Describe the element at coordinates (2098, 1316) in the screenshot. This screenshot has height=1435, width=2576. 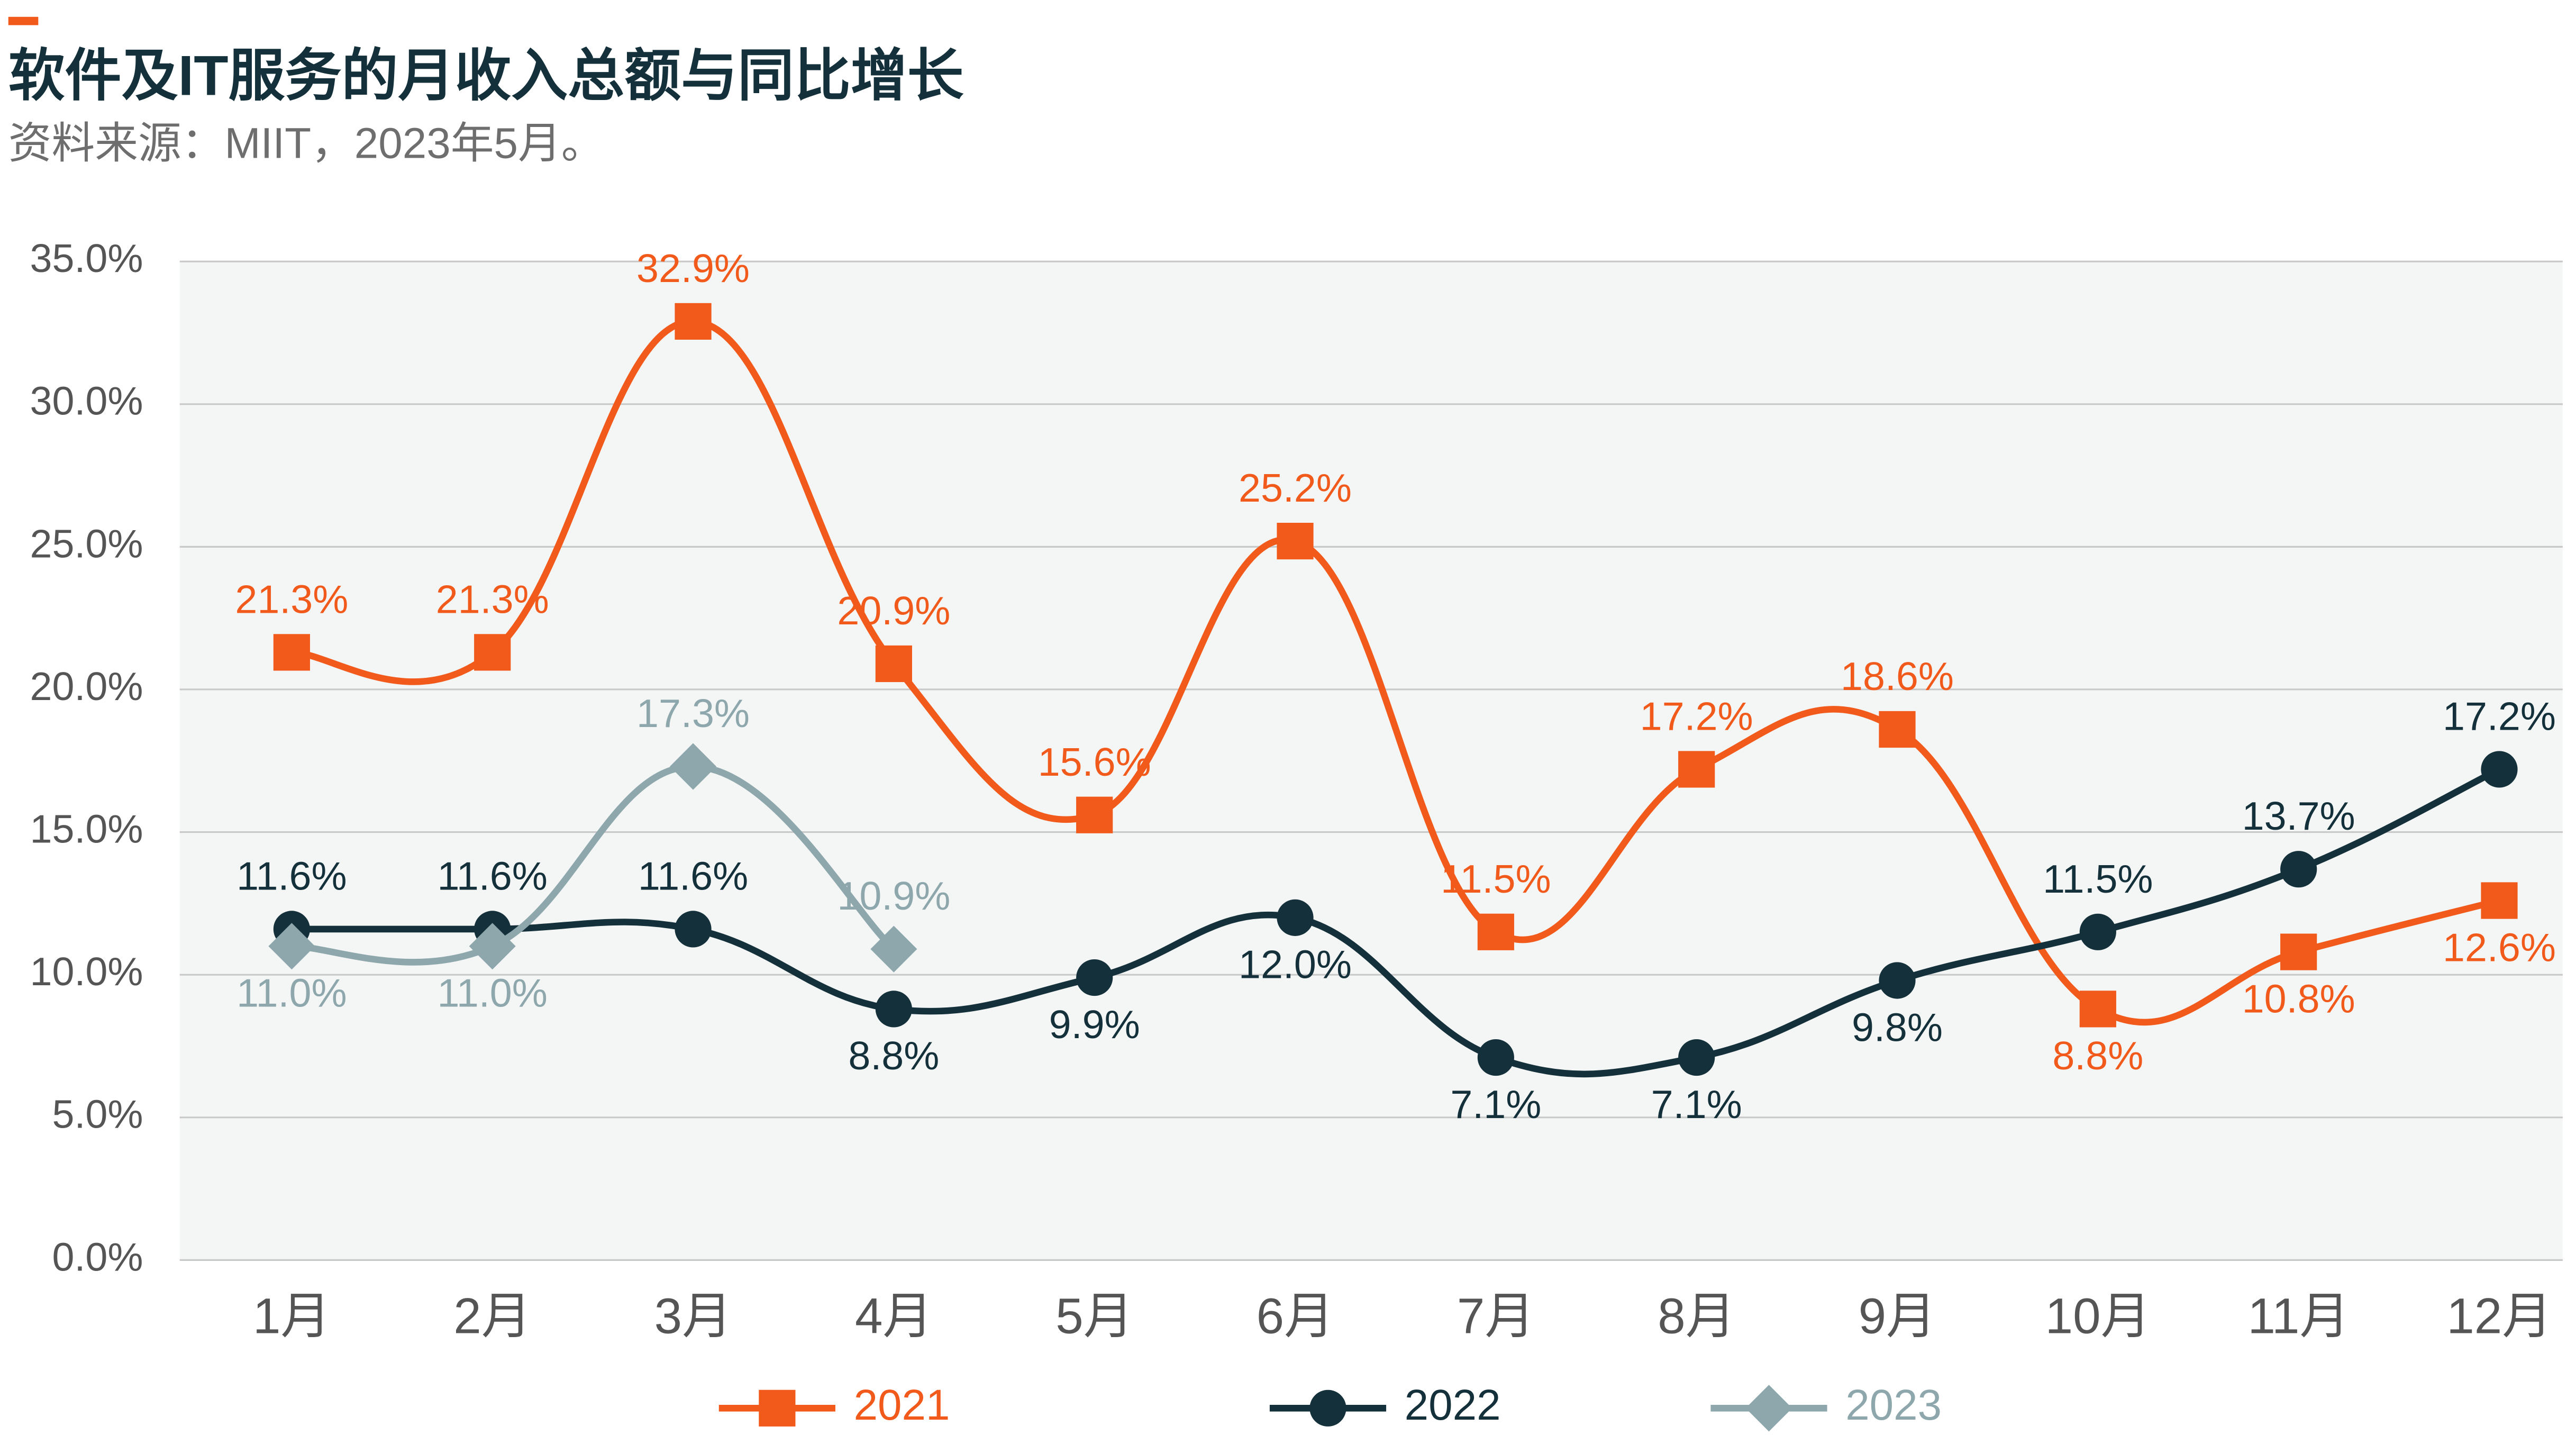
I see `x-tick-label: 10月` at that location.